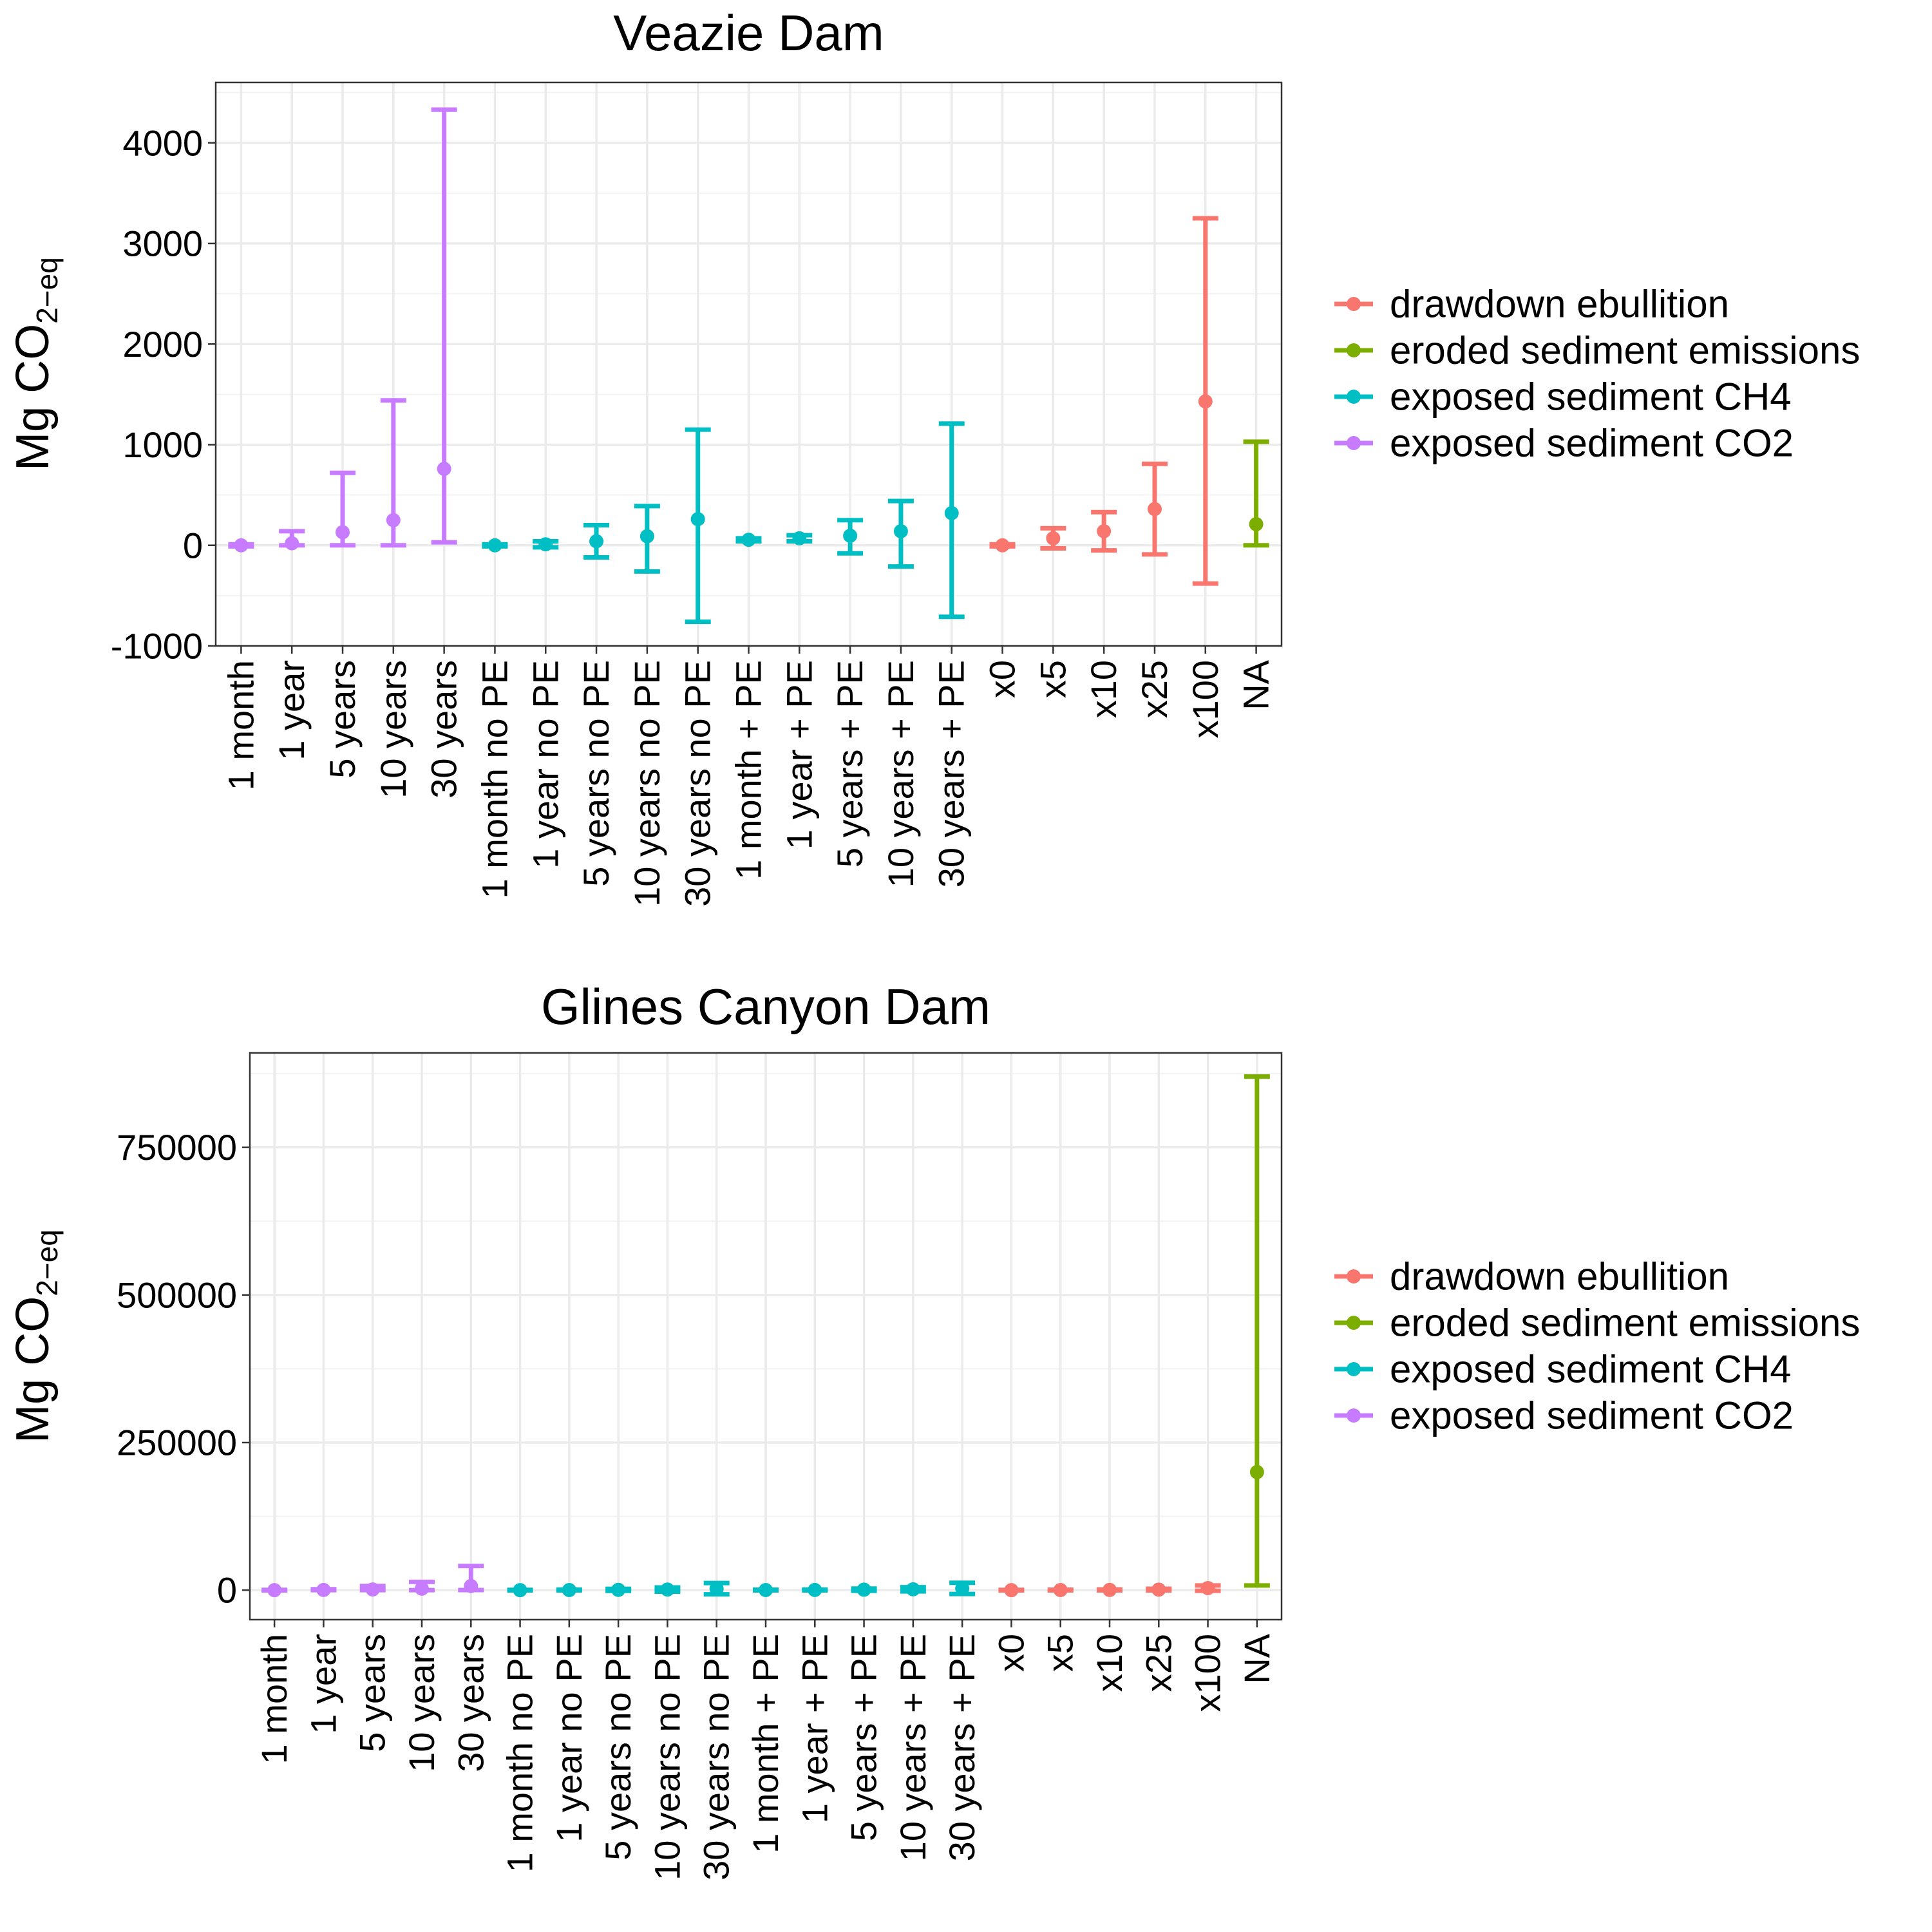 This screenshot has height=1932, width=1932. I want to click on x-tick-label: 1 year + PE, so click(814, 1729).